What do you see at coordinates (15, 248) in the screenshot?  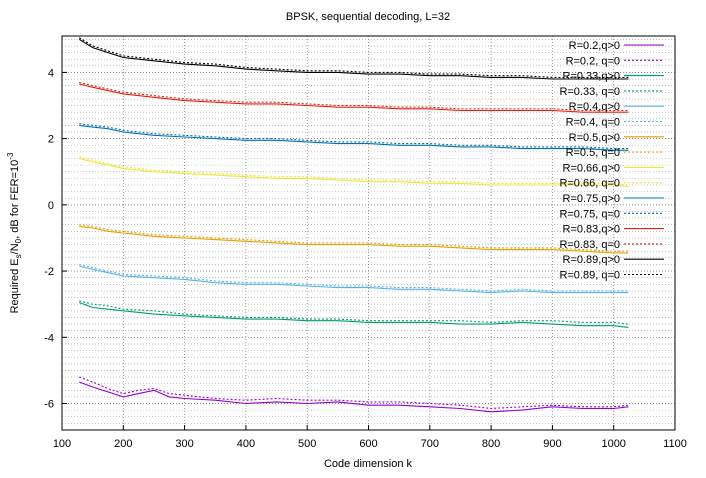 I see `y-axis-label-part: /N` at bounding box center [15, 248].